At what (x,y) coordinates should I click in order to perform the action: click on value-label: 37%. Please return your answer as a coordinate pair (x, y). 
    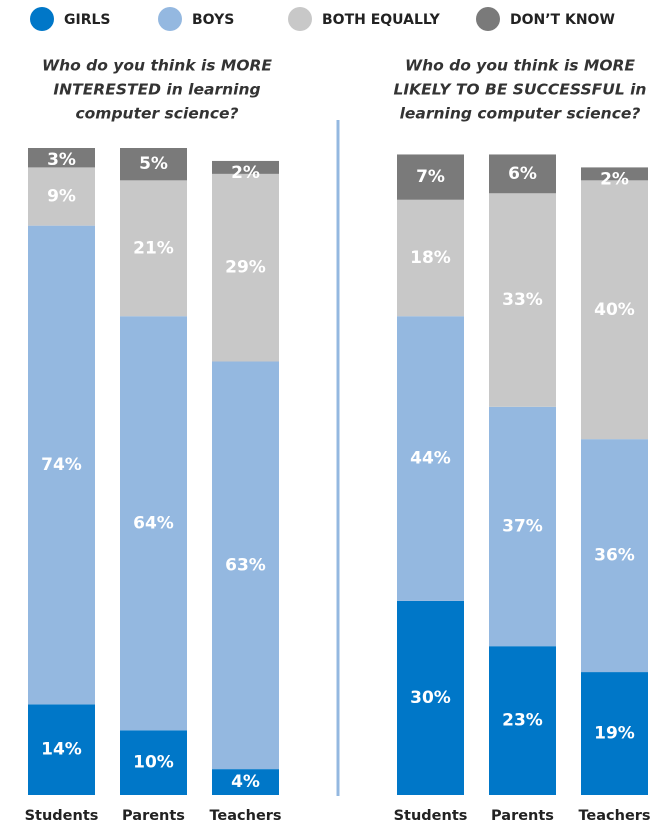
    Looking at the image, I should click on (522, 526).